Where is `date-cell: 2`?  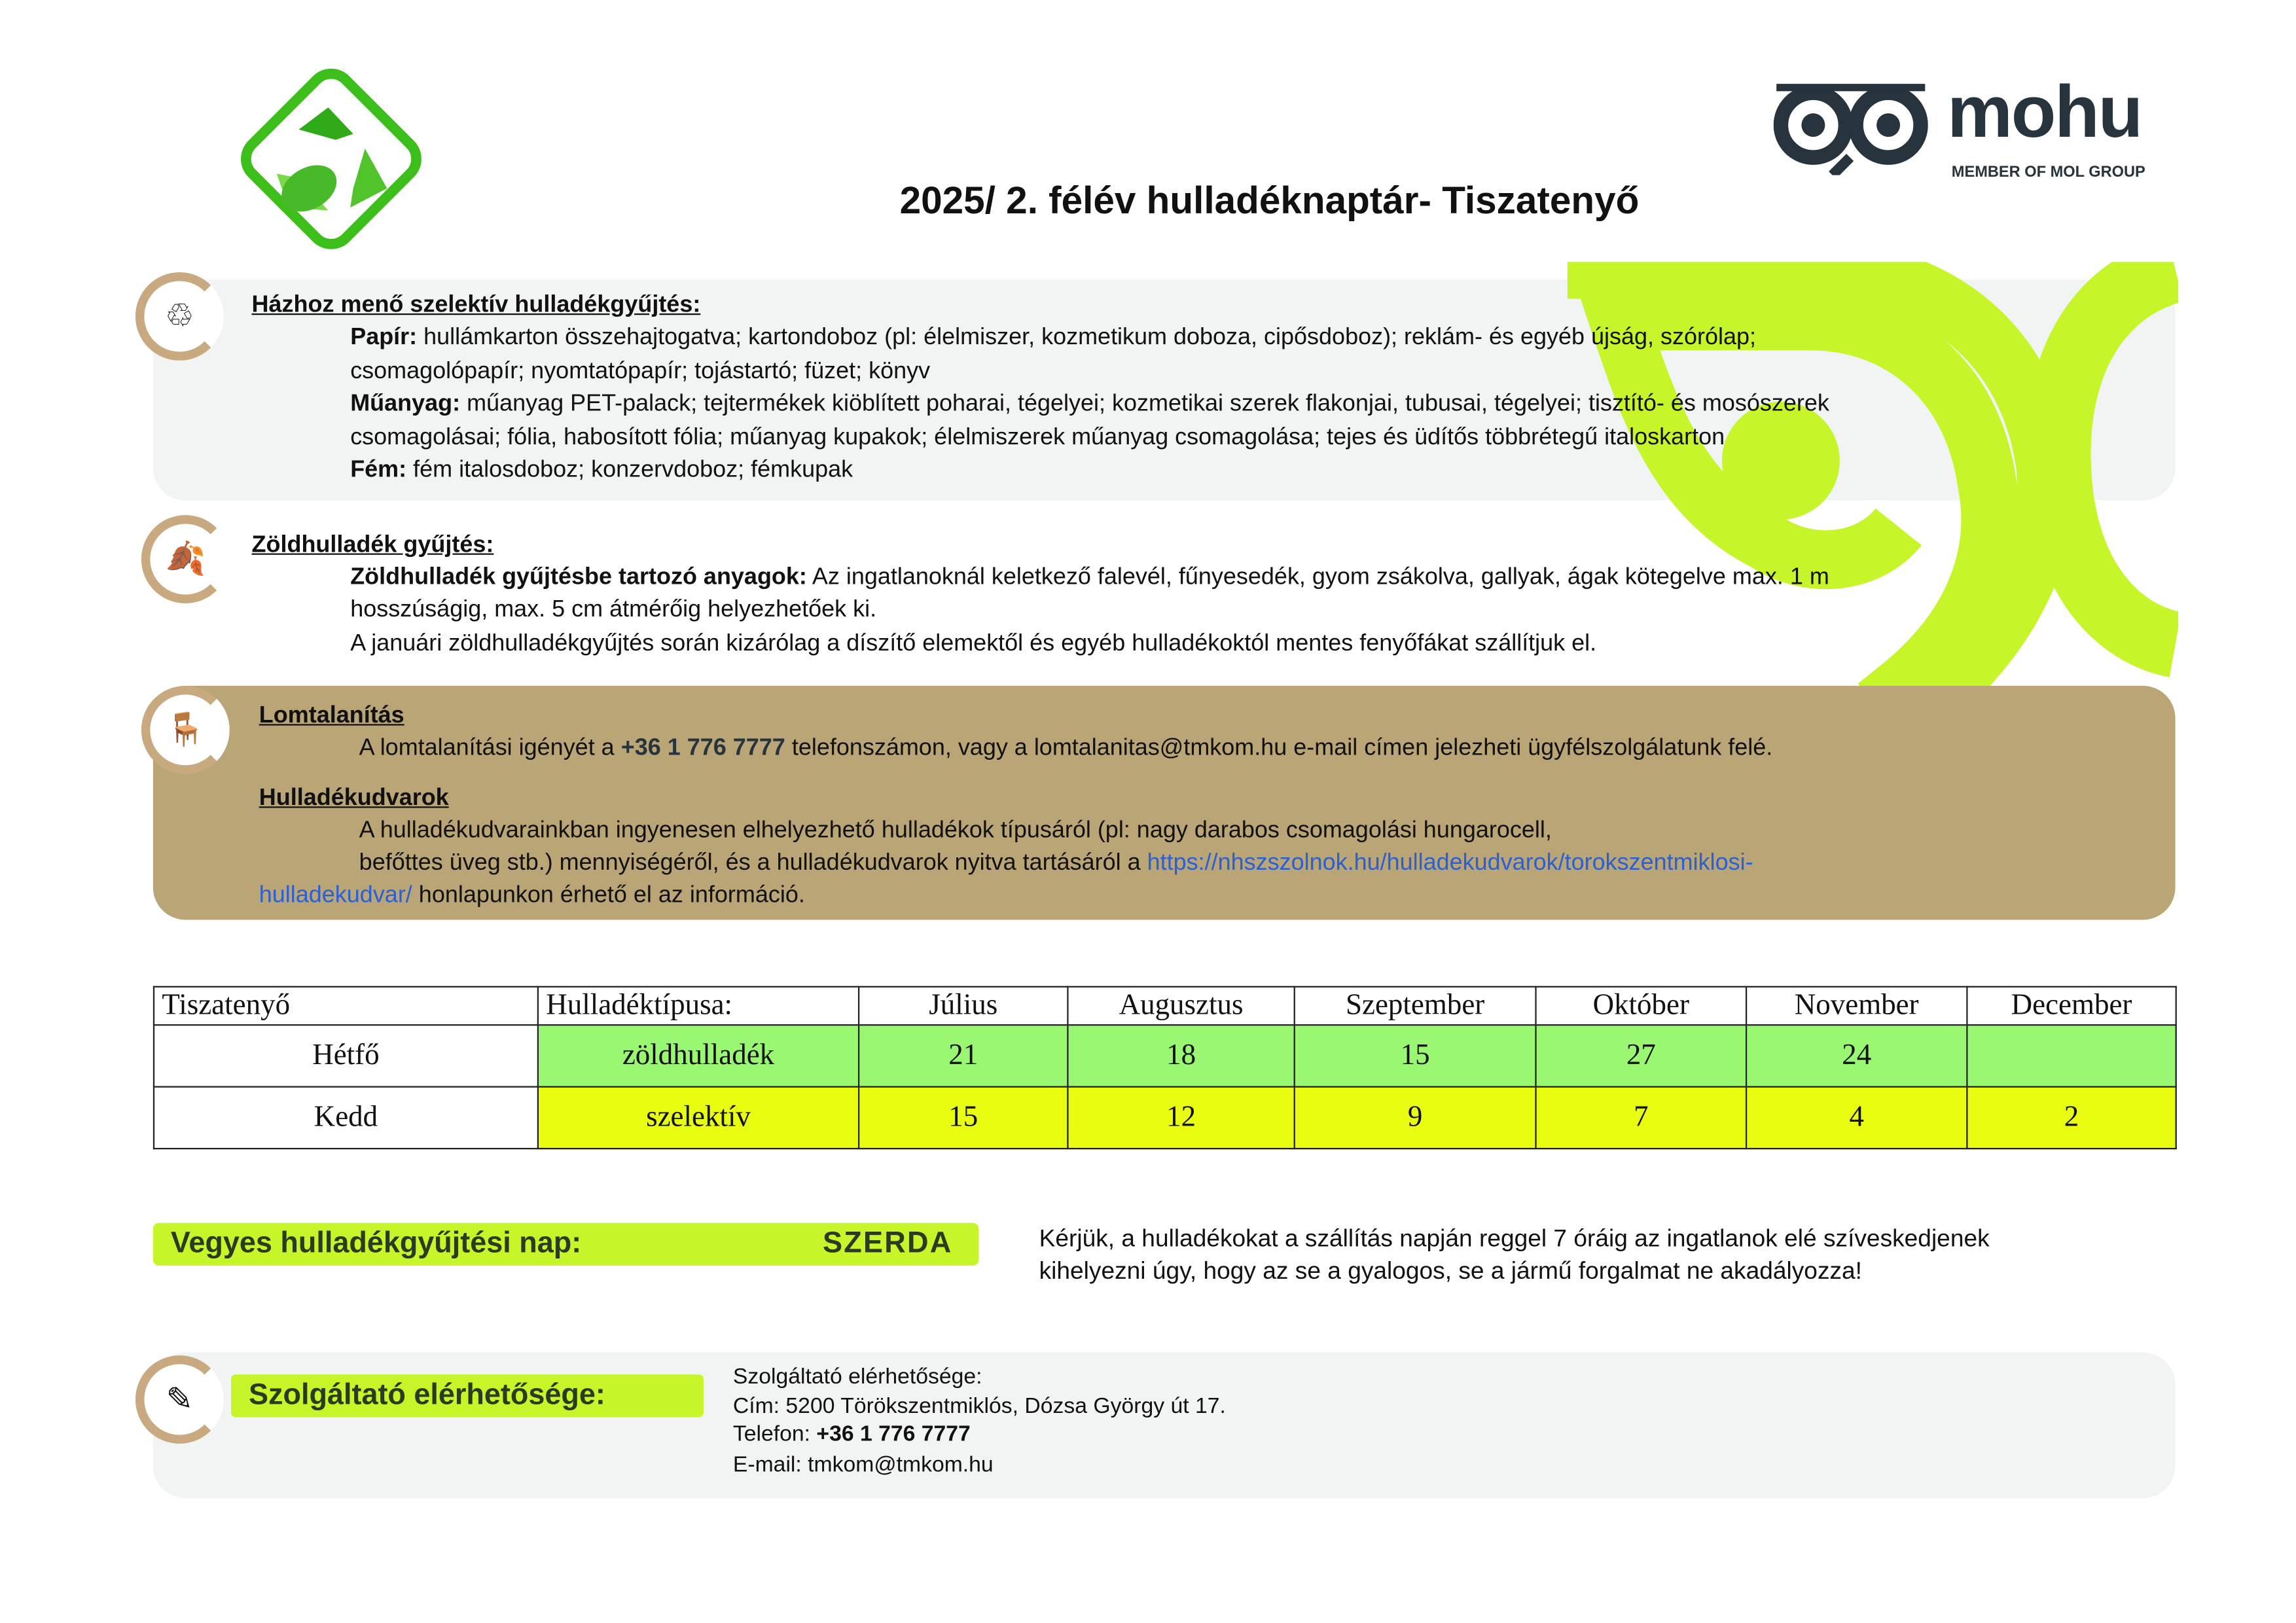
date-cell: 2 is located at coordinates (2071, 1118).